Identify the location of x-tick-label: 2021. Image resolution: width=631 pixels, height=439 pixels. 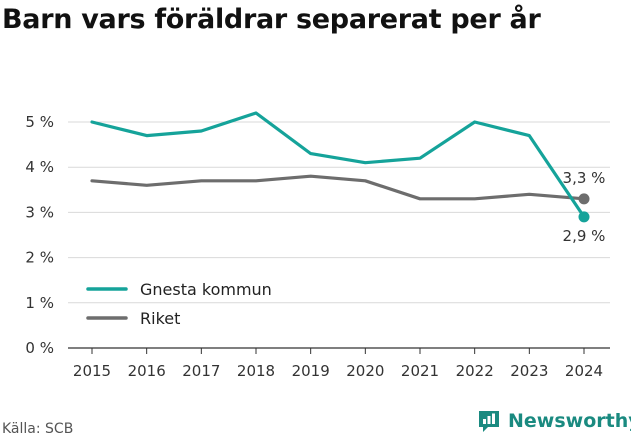
(420, 371).